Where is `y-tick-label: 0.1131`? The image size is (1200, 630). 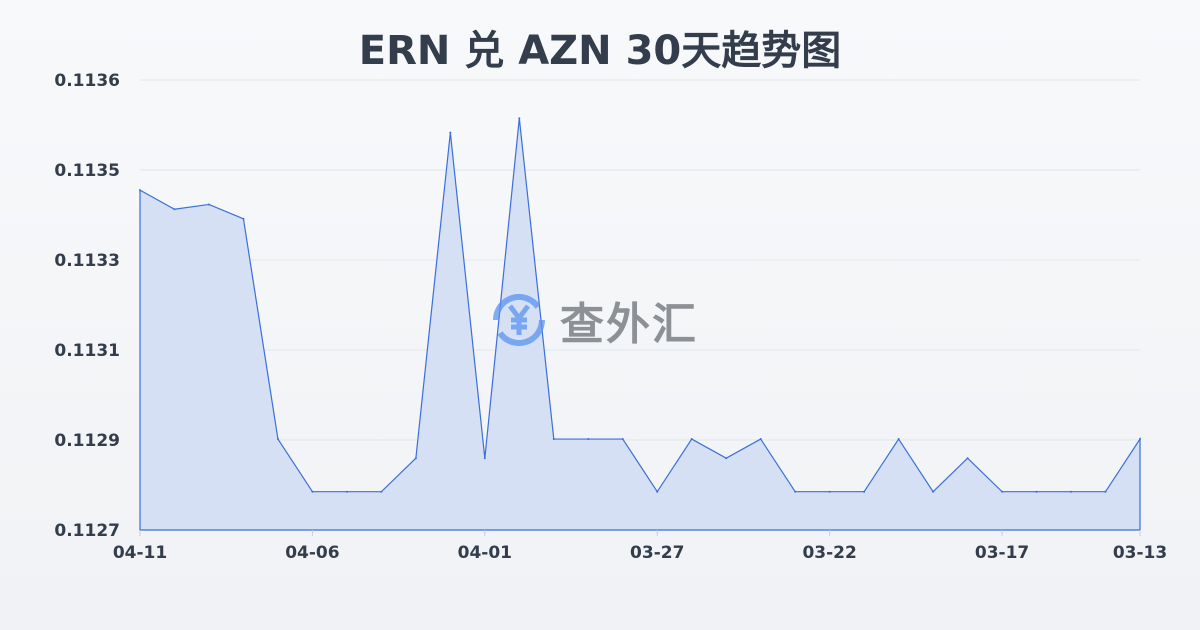
y-tick-label: 0.1131 is located at coordinates (87, 351).